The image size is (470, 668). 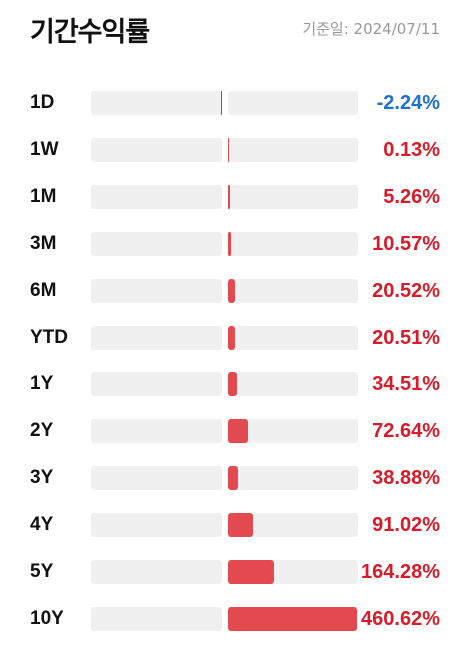 What do you see at coordinates (411, 150) in the screenshot?
I see `value-label: 0.13%` at bounding box center [411, 150].